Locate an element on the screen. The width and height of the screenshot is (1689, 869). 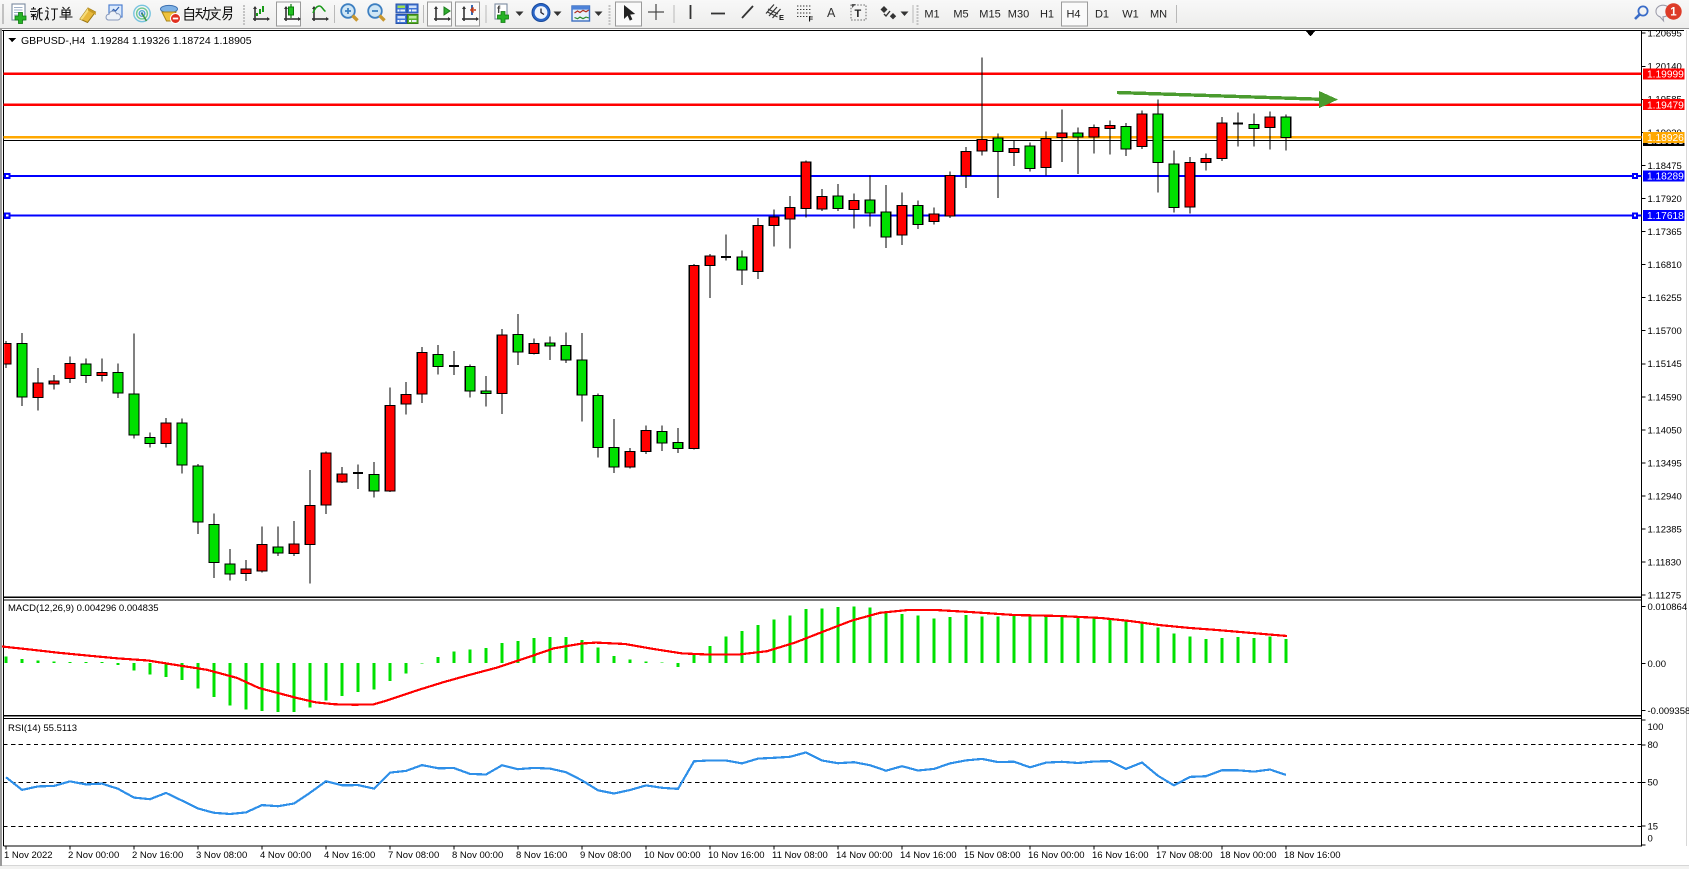
svg-text: M15 is located at coordinates (989, 15).